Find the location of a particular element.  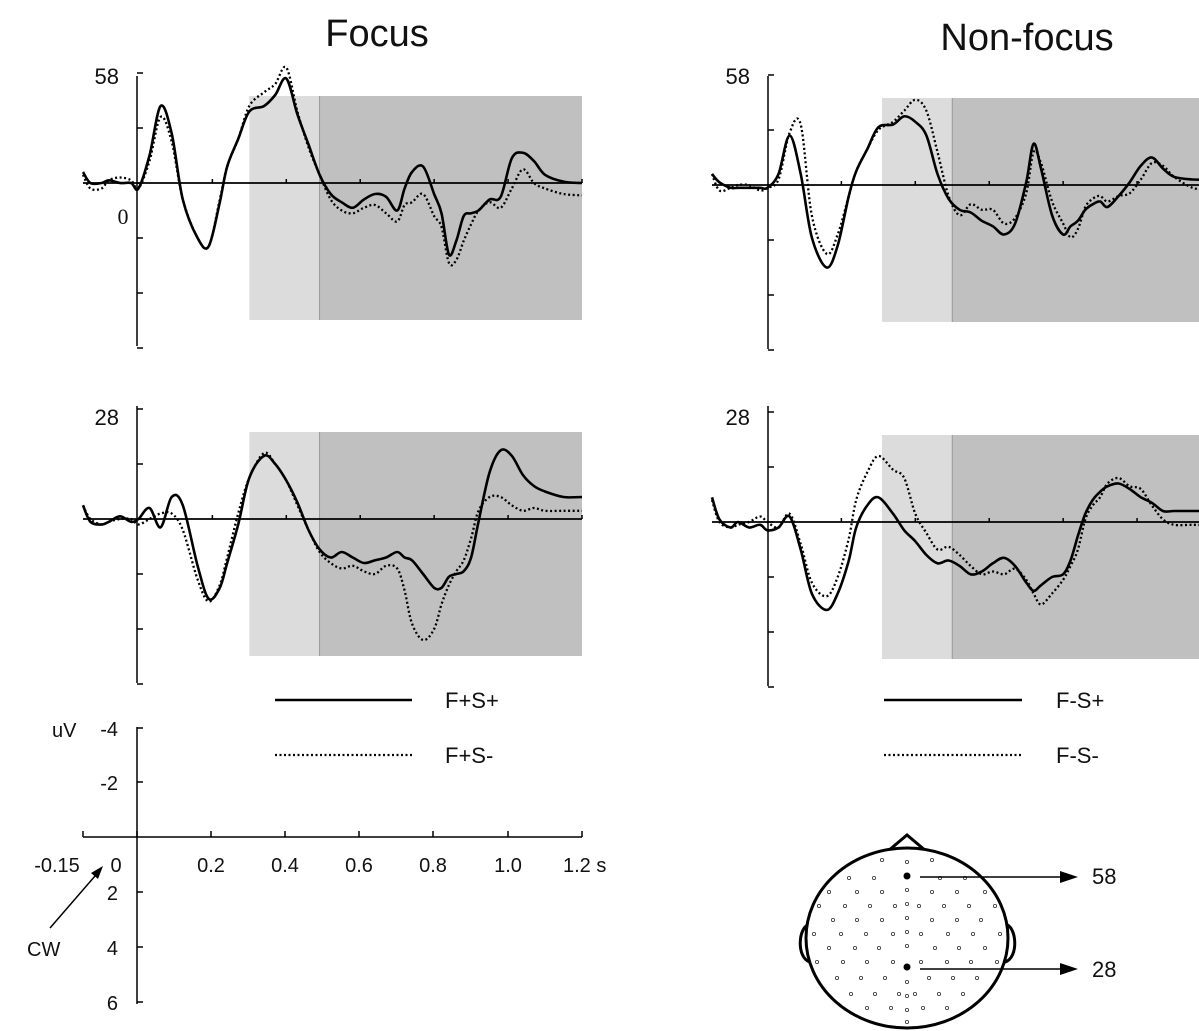

scale-x-tick-label: 0 is located at coordinates (115, 866).